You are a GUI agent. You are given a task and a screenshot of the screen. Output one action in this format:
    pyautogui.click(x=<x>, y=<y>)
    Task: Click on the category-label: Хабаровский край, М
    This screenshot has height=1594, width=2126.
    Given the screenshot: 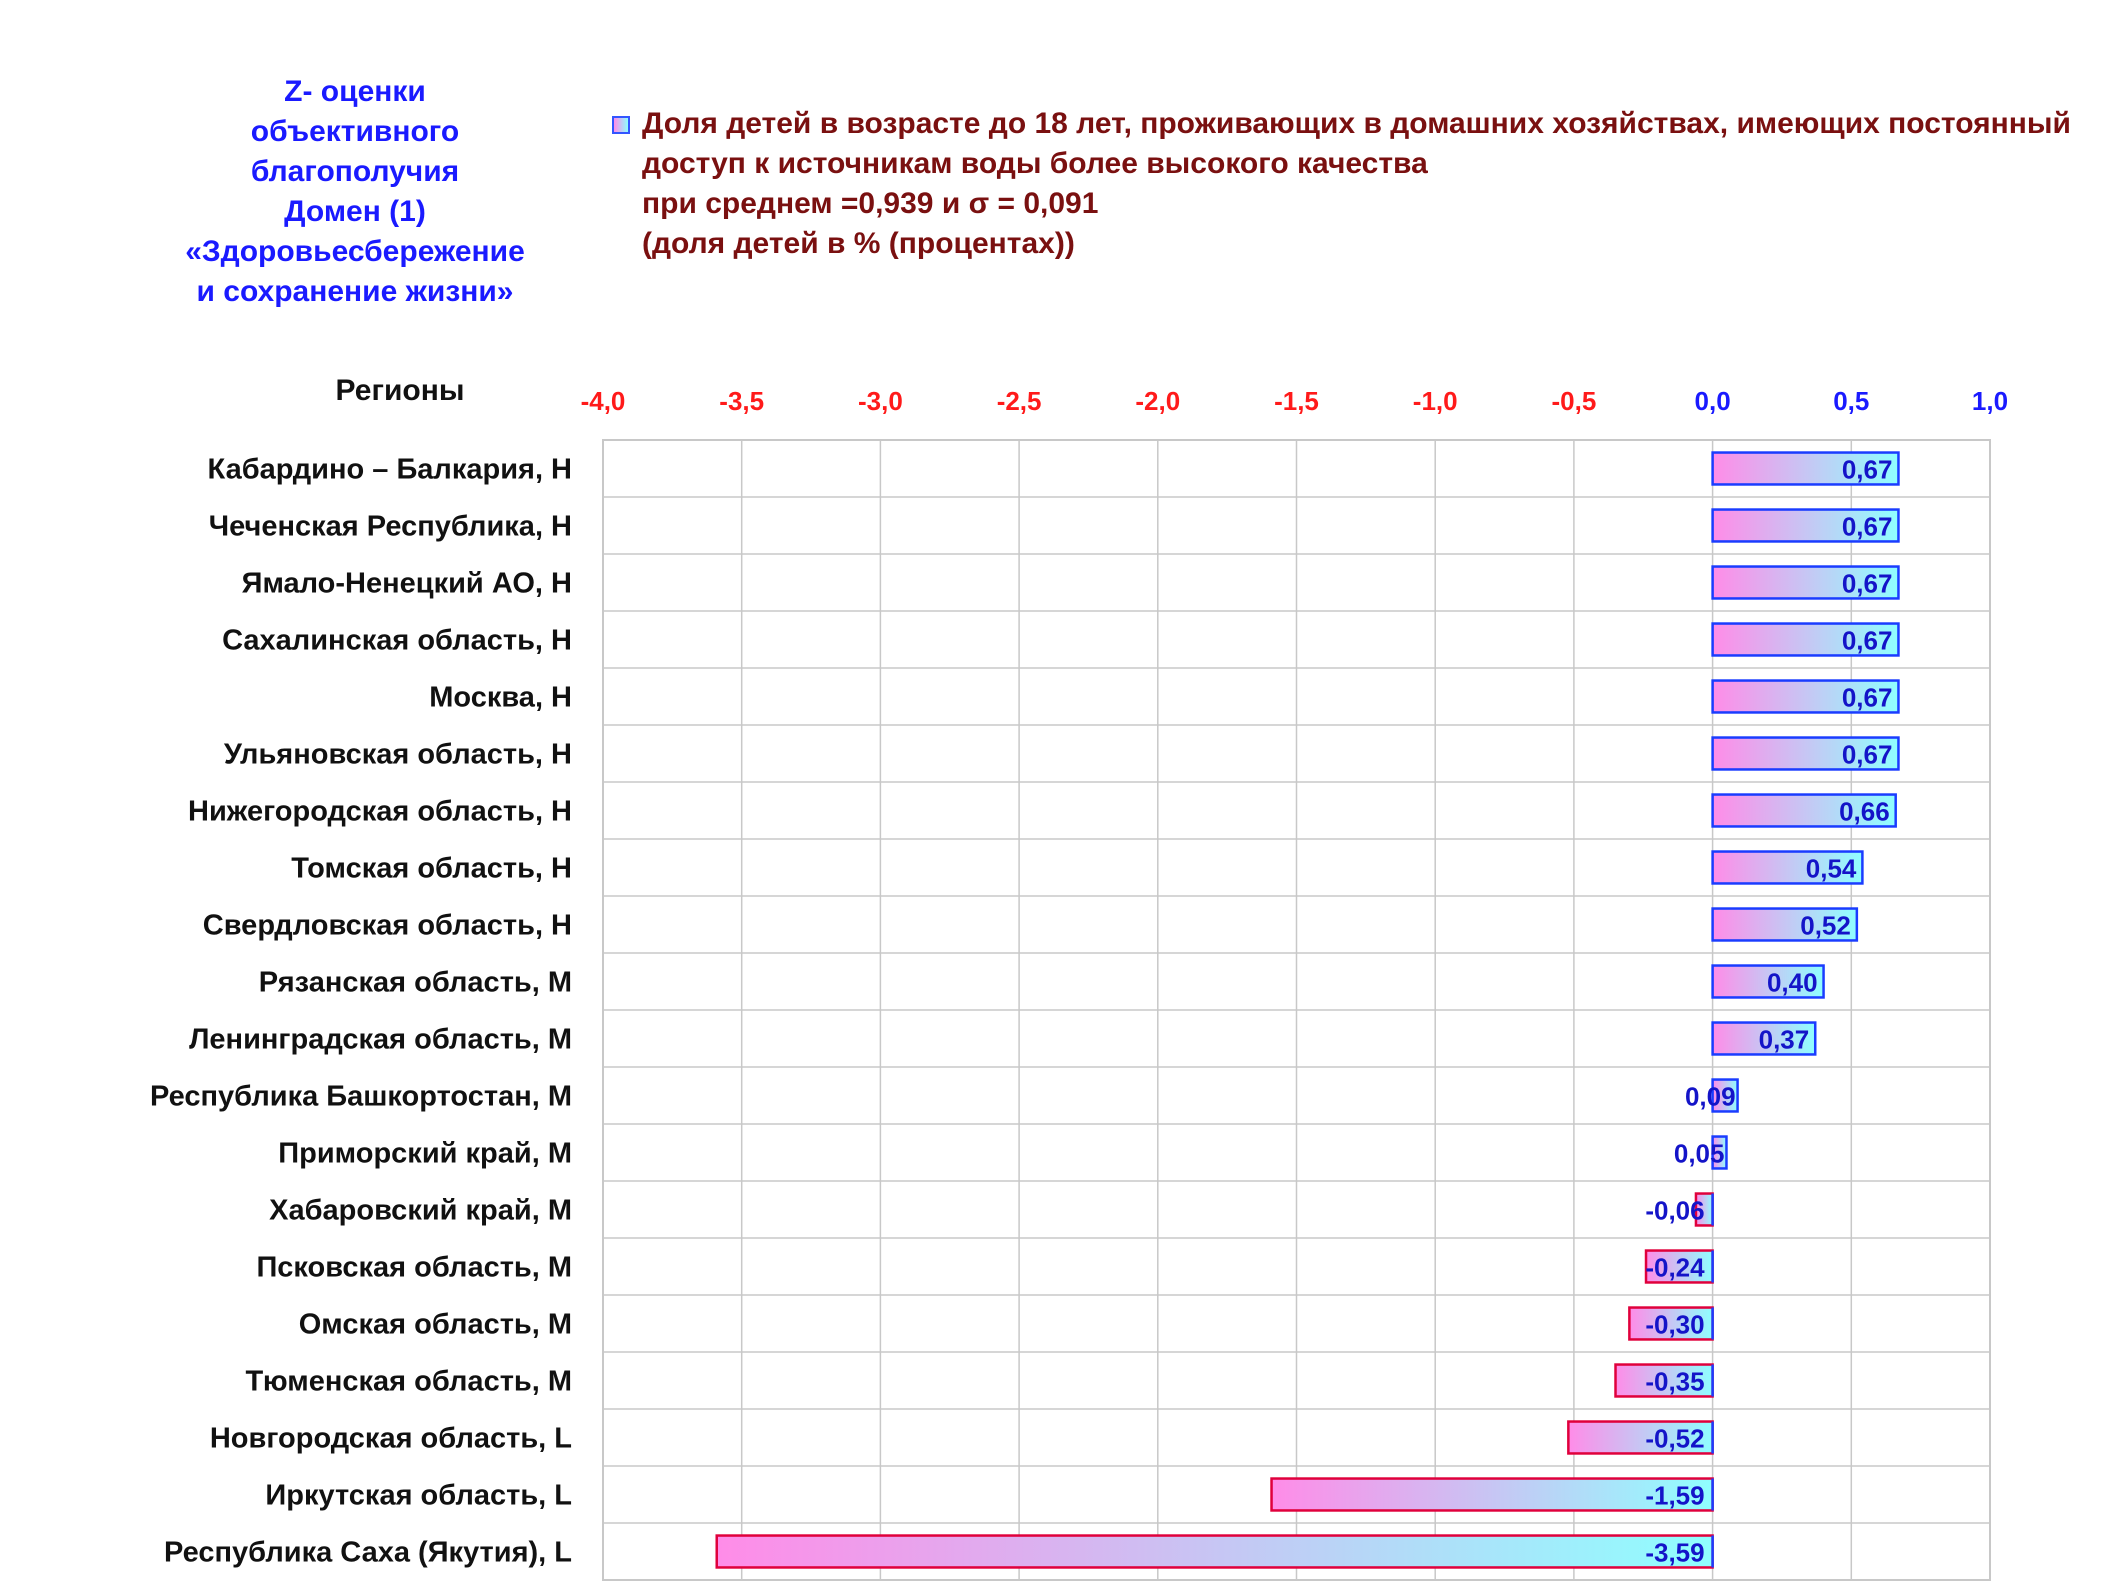 What is the action you would take?
    pyautogui.click(x=420, y=1211)
    